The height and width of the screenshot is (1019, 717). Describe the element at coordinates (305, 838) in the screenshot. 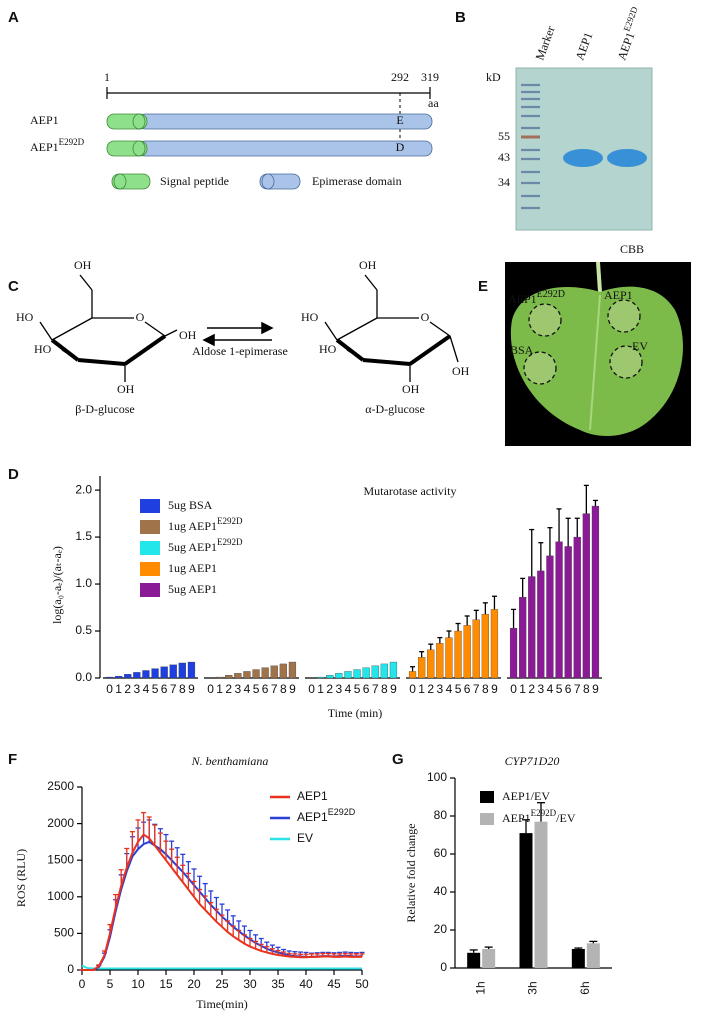

I see `name: EV` at that location.